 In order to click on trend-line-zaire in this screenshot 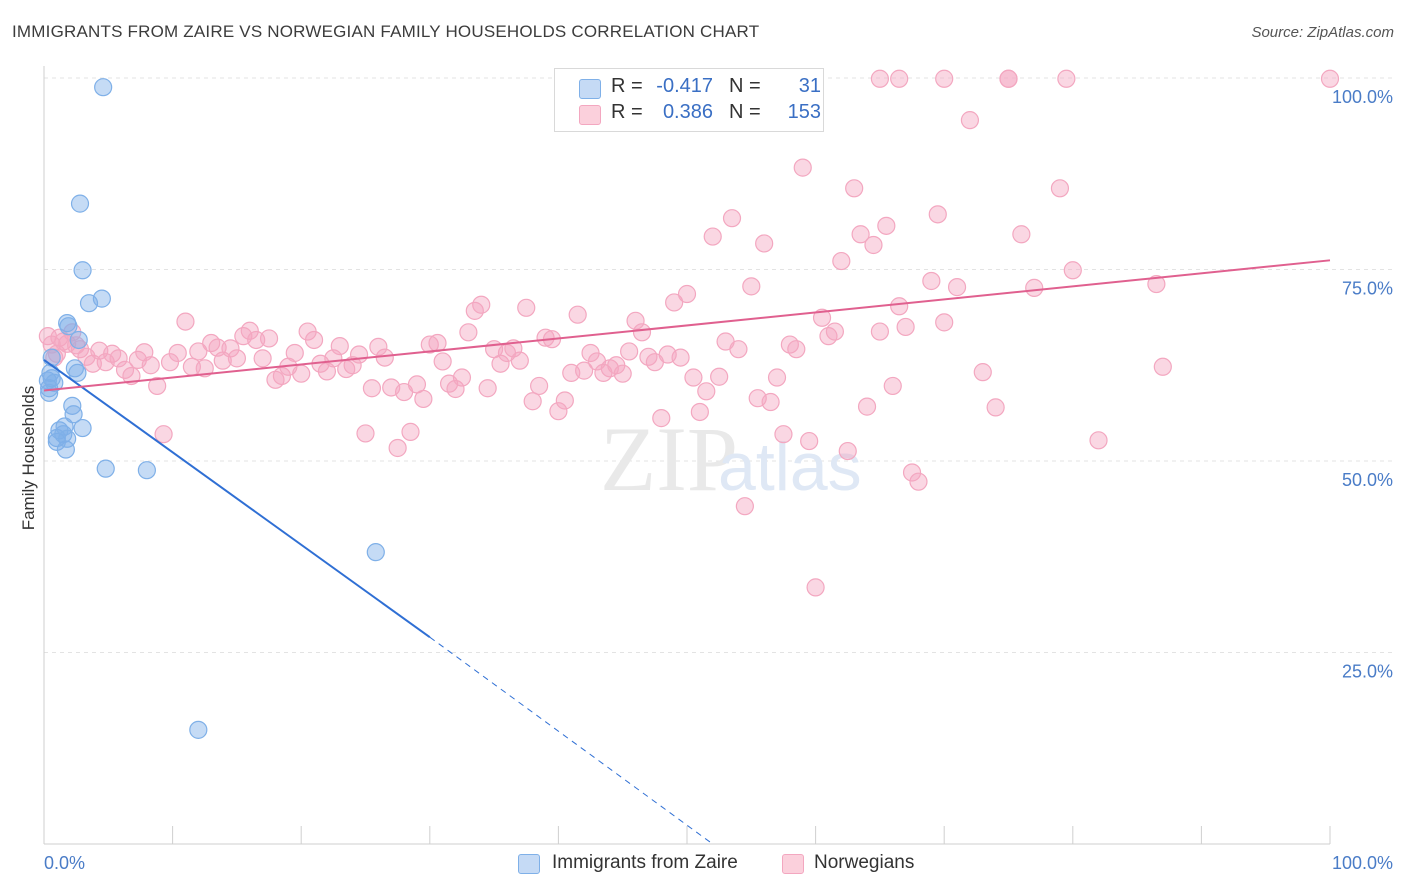, I will do `click(237, 498)`.